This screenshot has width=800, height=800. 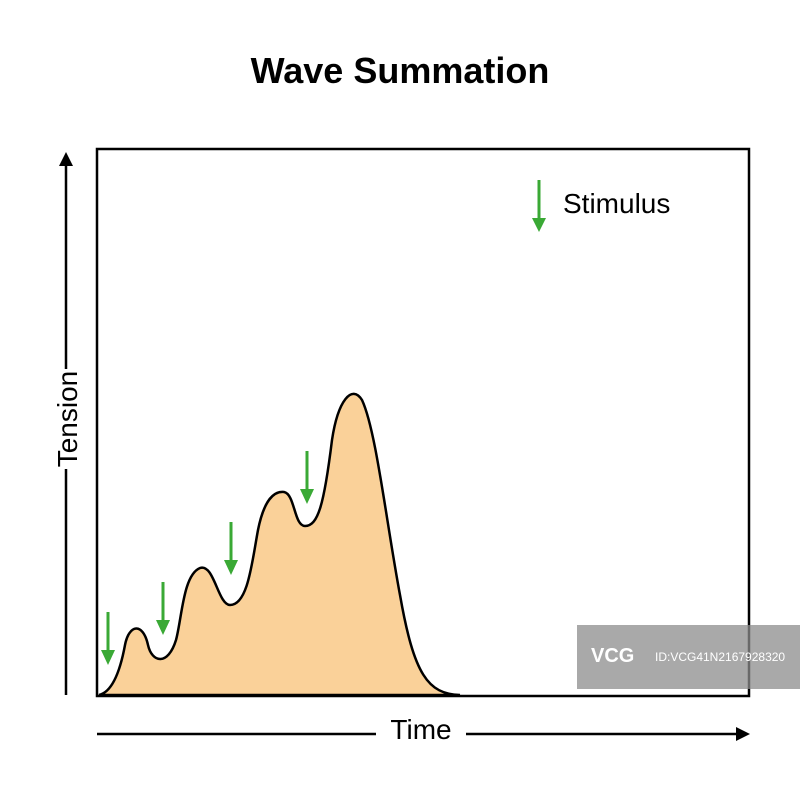 What do you see at coordinates (720, 657) in the screenshot?
I see `watermark-id: ID:VCG41N2167928320` at bounding box center [720, 657].